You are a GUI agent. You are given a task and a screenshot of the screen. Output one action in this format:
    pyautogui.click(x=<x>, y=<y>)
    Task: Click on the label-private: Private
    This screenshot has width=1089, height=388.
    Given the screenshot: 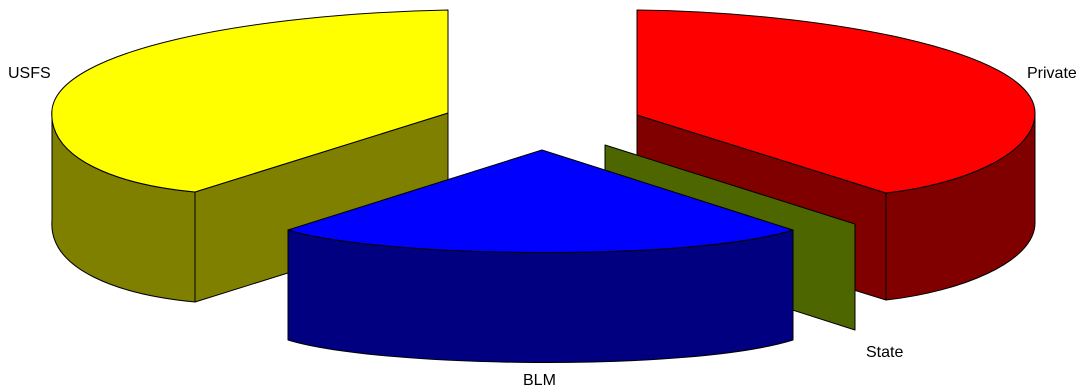 What is the action you would take?
    pyautogui.click(x=1052, y=73)
    